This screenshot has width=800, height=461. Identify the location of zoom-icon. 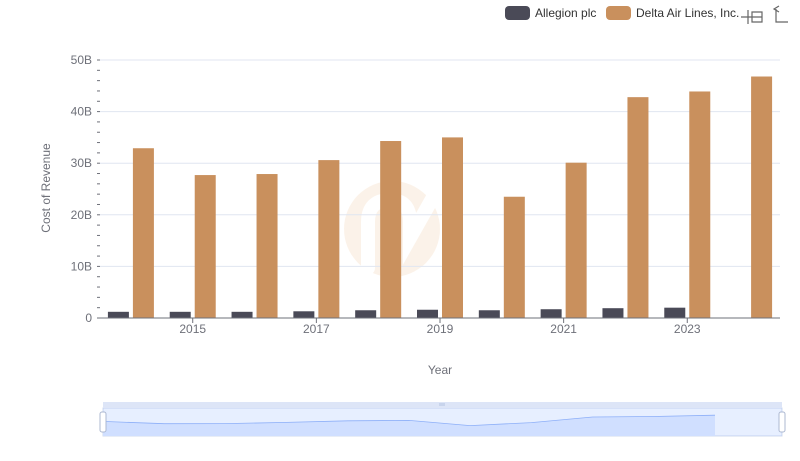
(752, 17).